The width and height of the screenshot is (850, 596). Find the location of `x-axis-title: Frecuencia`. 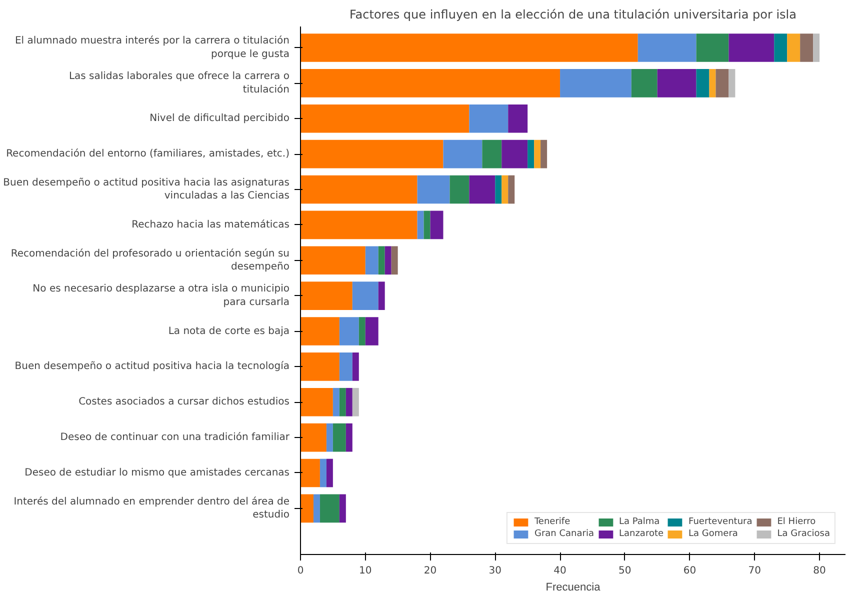

x-axis-title: Frecuencia is located at coordinates (574, 588).